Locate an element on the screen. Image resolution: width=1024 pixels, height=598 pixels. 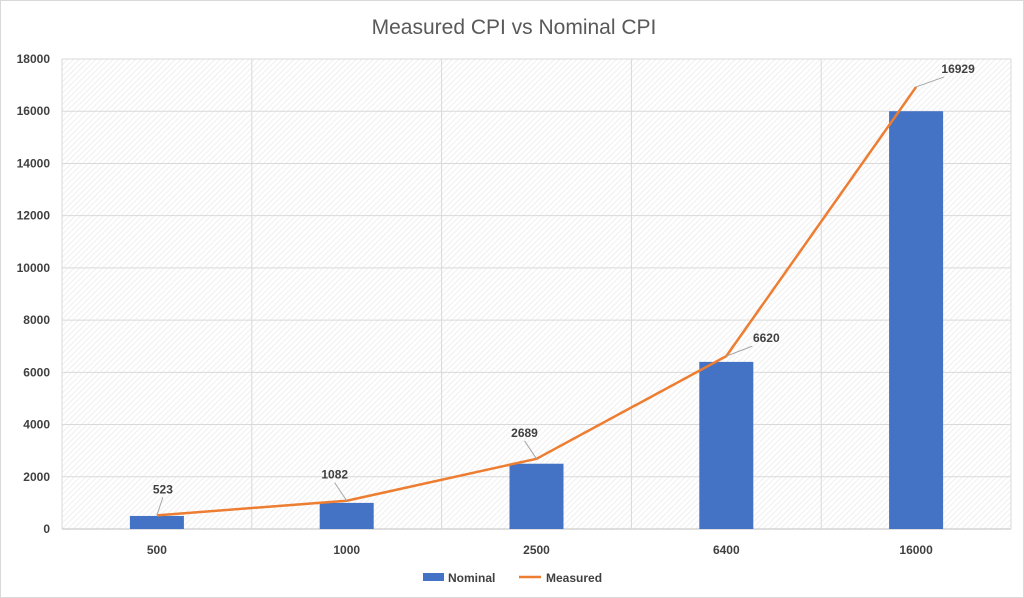
y-tick-label: 12000 is located at coordinates (34, 216).